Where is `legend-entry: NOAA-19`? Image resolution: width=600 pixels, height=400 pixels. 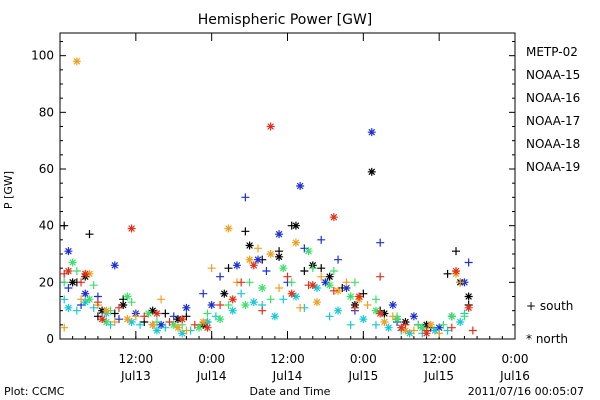
legend-entry: NOAA-19 is located at coordinates (553, 167).